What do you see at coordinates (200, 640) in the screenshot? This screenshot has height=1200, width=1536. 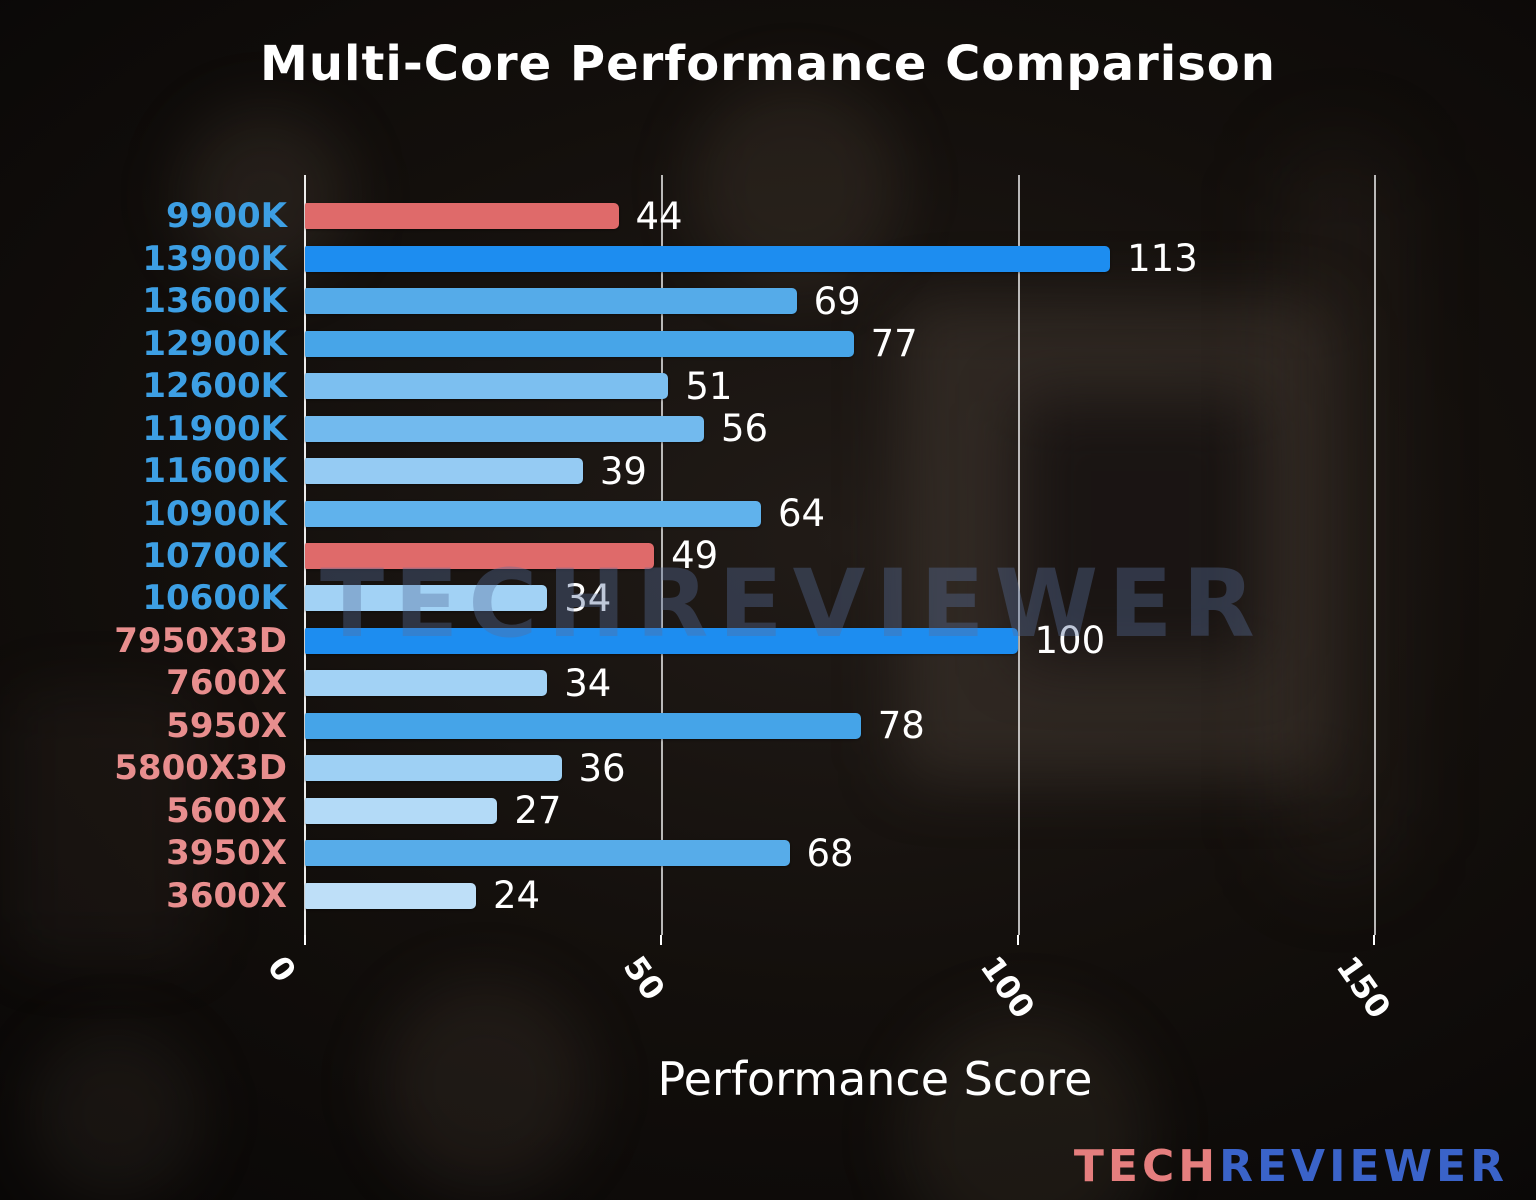 I see `category-label: 7950X3D` at bounding box center [200, 640].